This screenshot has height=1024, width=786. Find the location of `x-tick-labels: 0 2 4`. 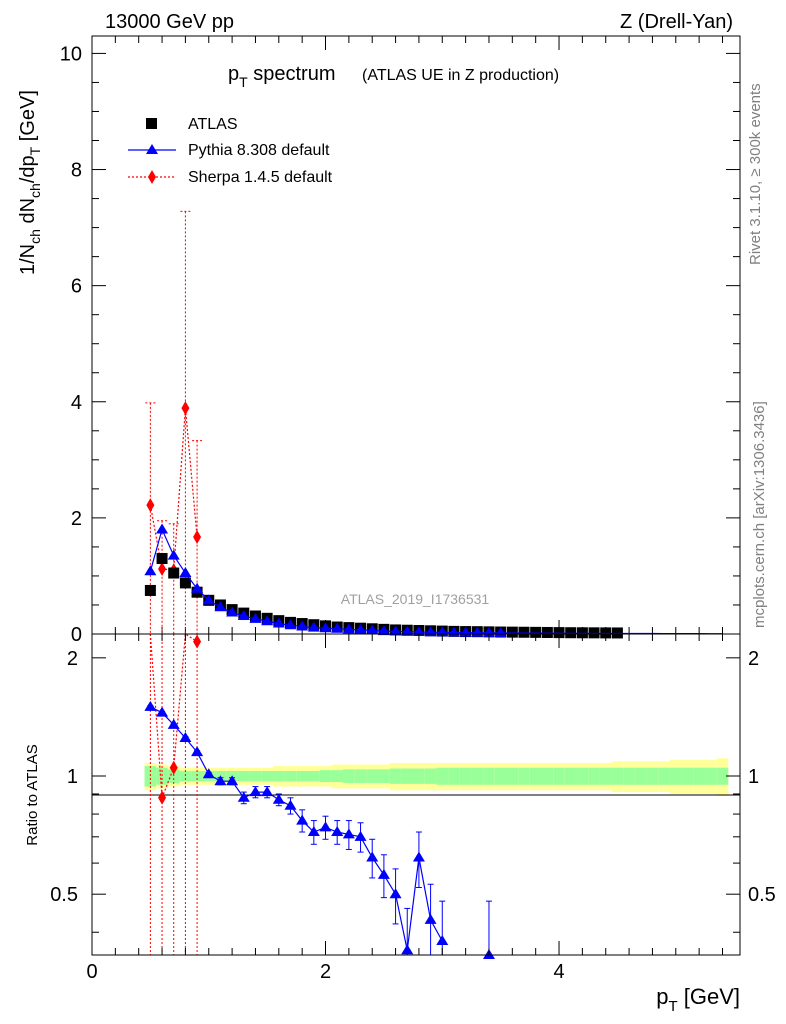

x-tick-labels: 0 2 4 is located at coordinates (325, 972).